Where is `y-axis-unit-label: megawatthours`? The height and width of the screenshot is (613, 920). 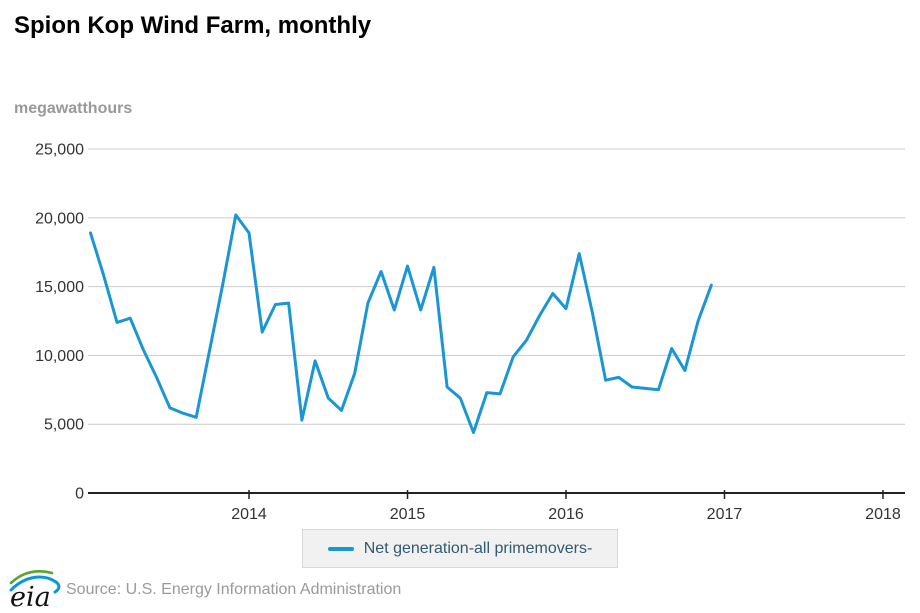 y-axis-unit-label: megawatthours is located at coordinates (73, 108).